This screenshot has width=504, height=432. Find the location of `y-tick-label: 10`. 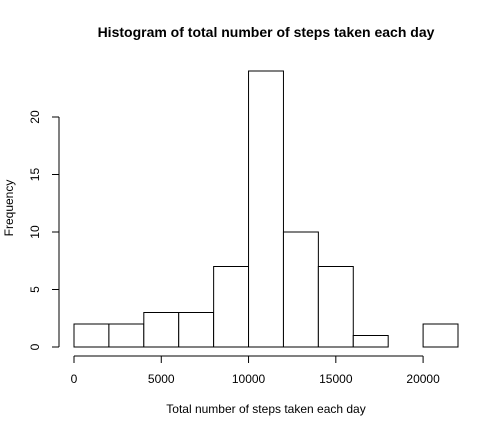

y-tick-label: 10 is located at coordinates (35, 232).